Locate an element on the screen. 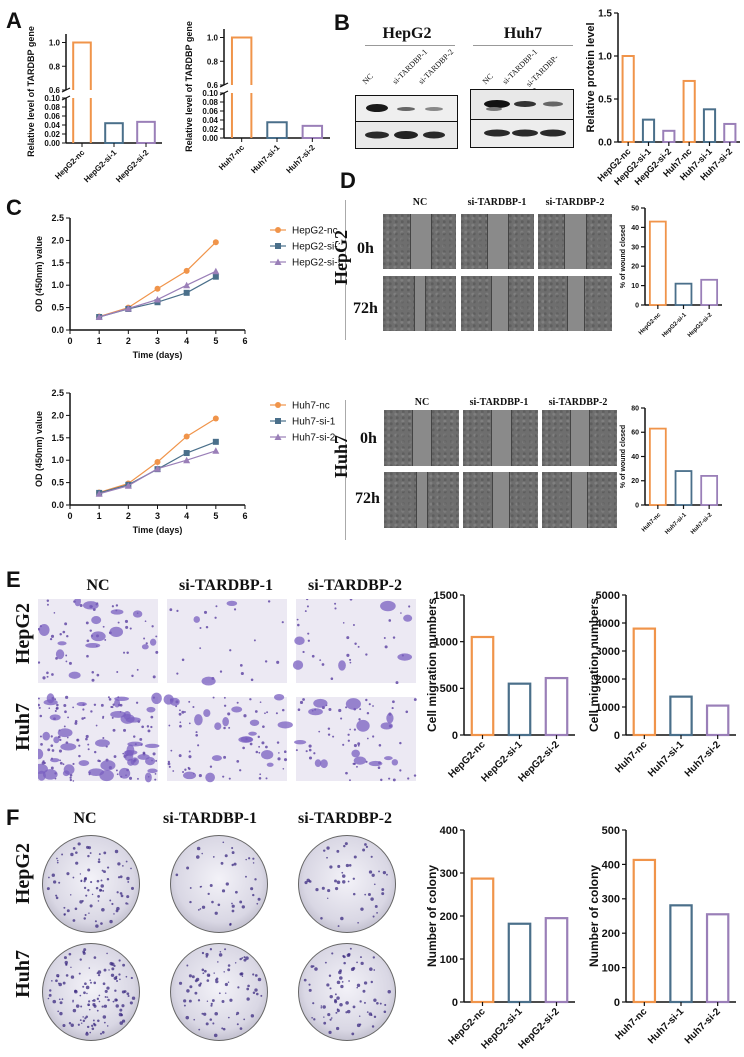 The width and height of the screenshot is (744, 1057). blot-group-hepg2: HepG2 is located at coordinates (407, 33).